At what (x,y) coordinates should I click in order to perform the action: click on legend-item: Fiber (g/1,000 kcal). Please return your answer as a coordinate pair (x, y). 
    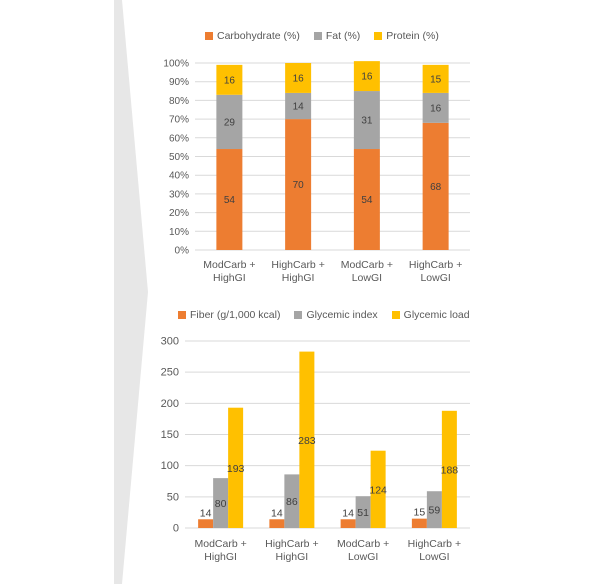
    Looking at the image, I should click on (229, 315).